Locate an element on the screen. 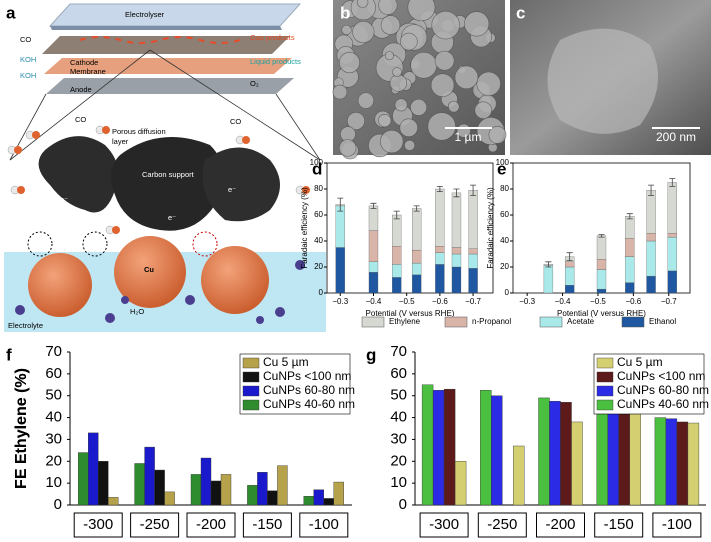 This screenshot has height=542, width=711. layer is located at coordinates (166, 28).